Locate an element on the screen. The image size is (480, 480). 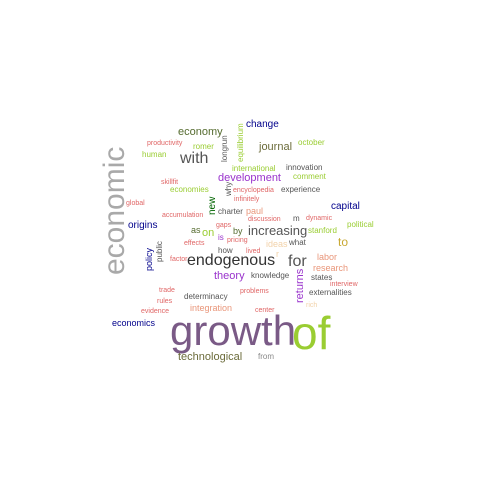
word-integration: integration is located at coordinates (211, 308).